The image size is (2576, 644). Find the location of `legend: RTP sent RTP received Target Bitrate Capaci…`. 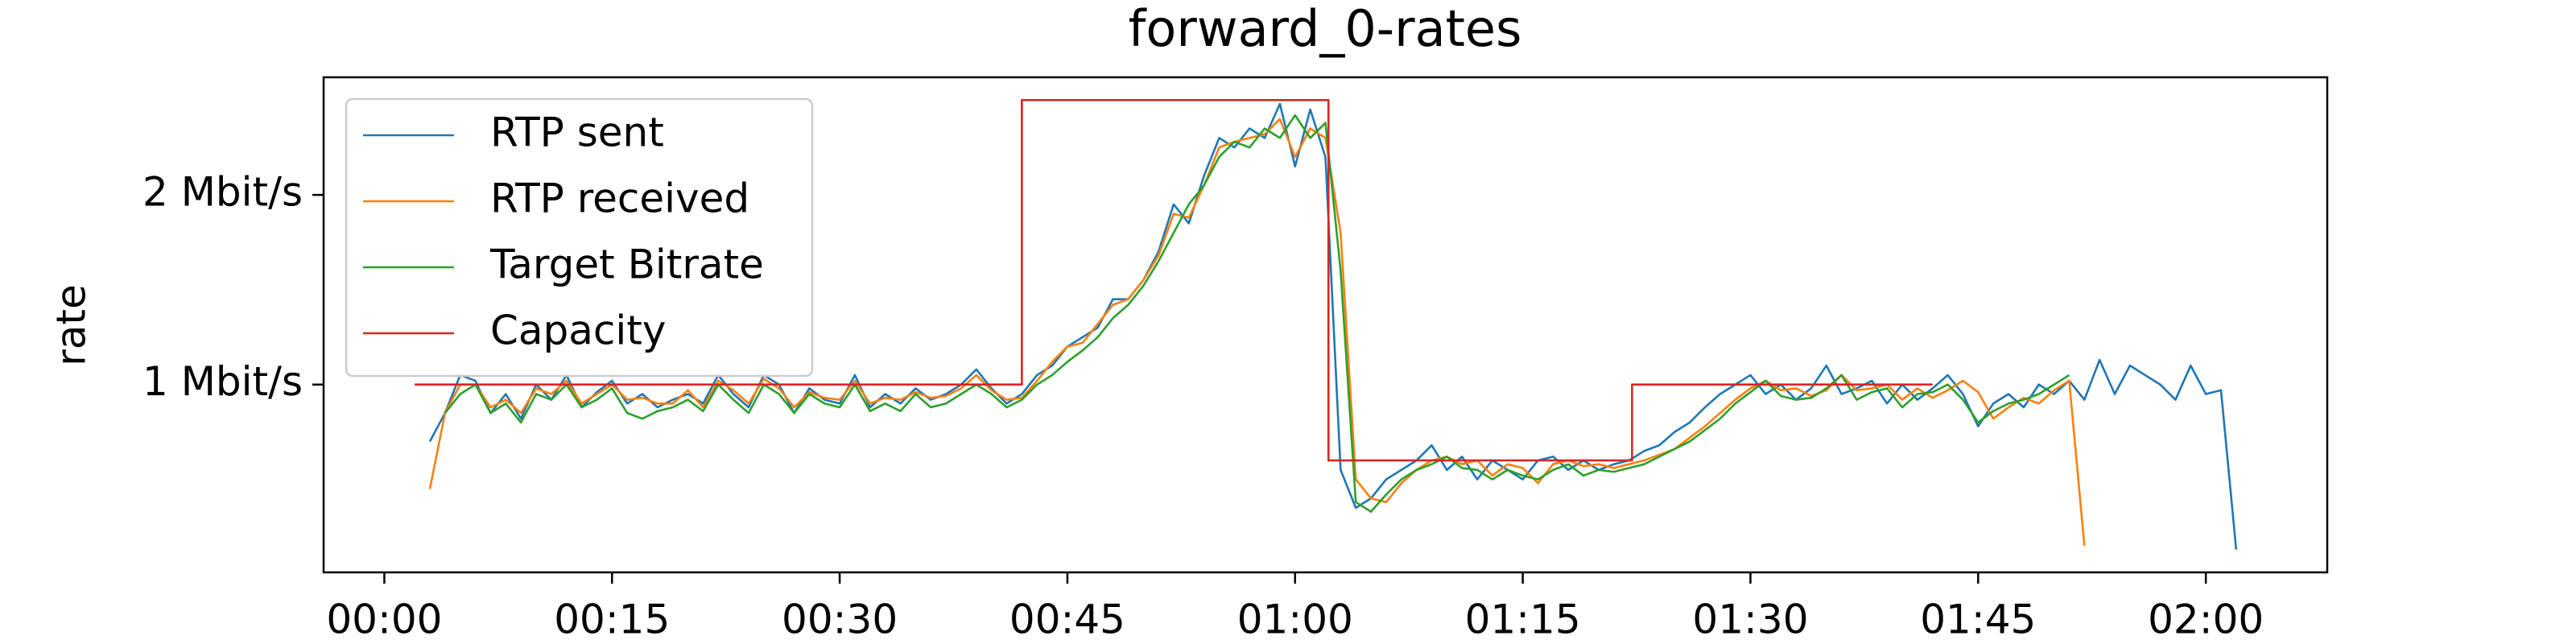

legend: RTP sent RTP received Target Bitrate Capaci… is located at coordinates (579, 237).